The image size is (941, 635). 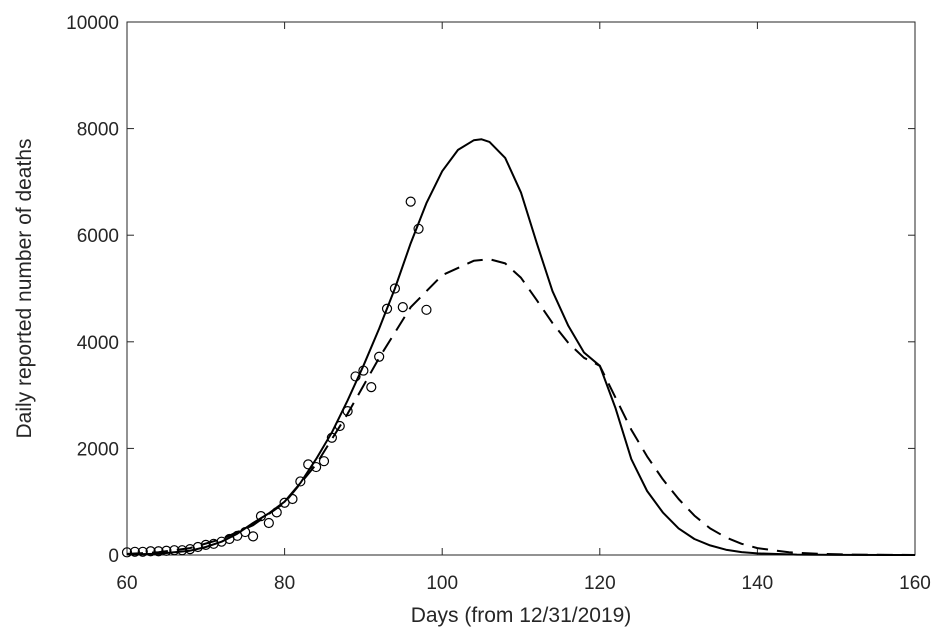 What do you see at coordinates (758, 583) in the screenshot?
I see `x-tick-label: 140` at bounding box center [758, 583].